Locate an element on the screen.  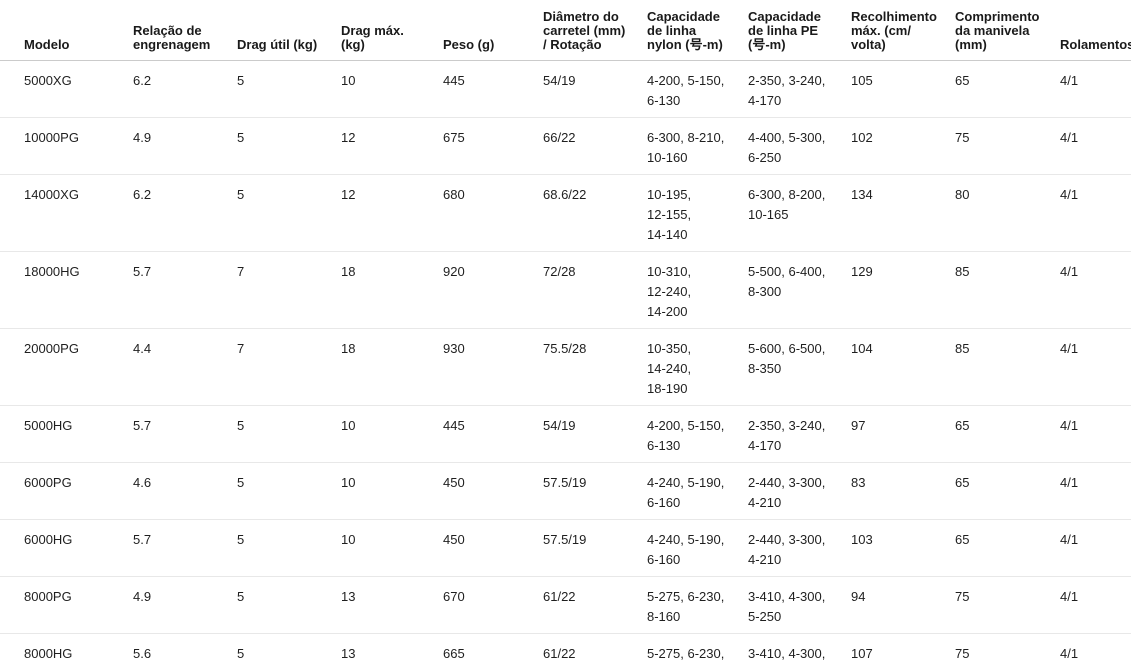
table-cell: 6-300, 8-200, 10-165 is located at coordinates (787, 204).